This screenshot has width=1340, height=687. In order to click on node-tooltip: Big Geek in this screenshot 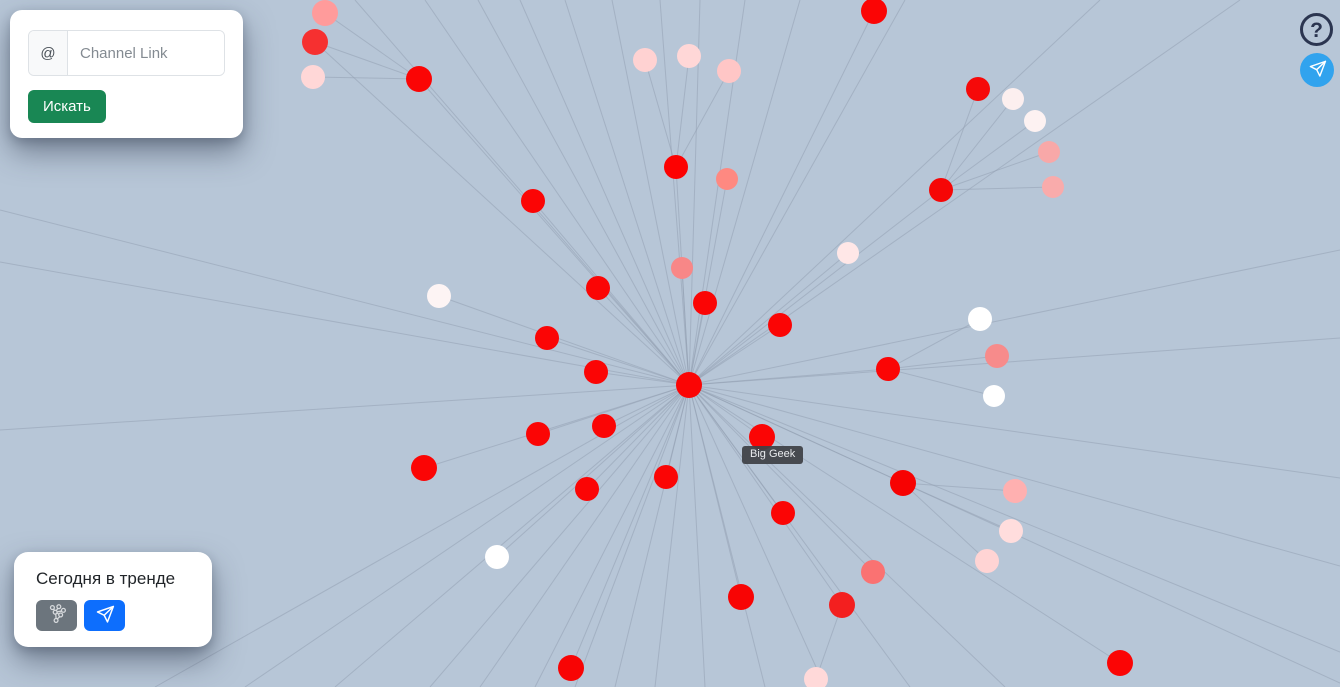, I will do `click(773, 455)`.